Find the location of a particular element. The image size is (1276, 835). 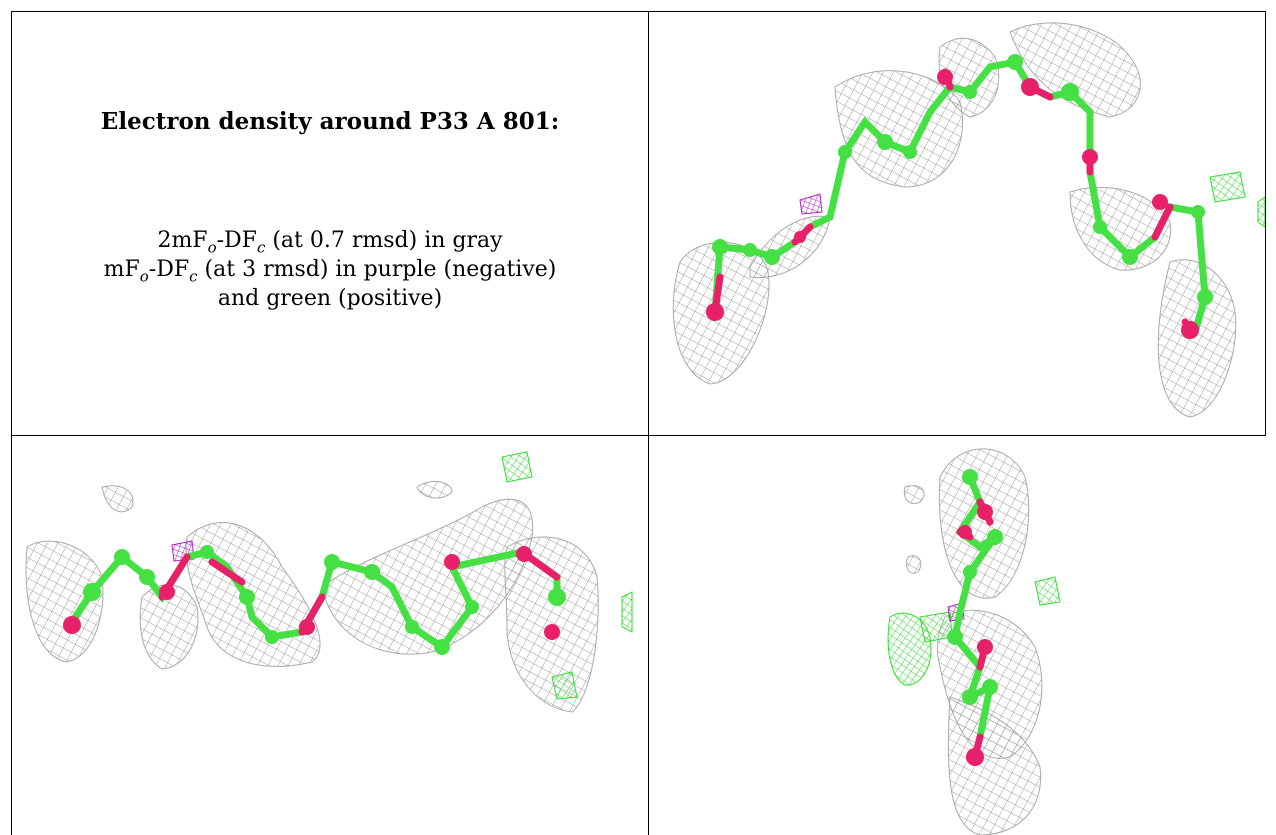

legend-line-fo-fc: mFo-DFc (at 3 rmsd) in purple (negative) is located at coordinates (330, 271).